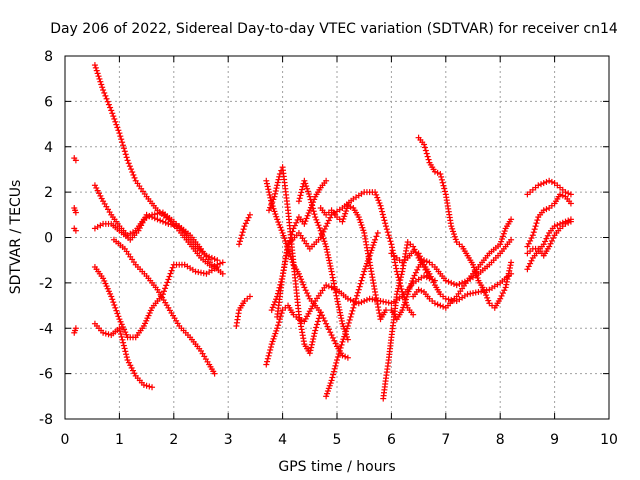  I want to click on x-tick-label: 0, so click(65, 440).